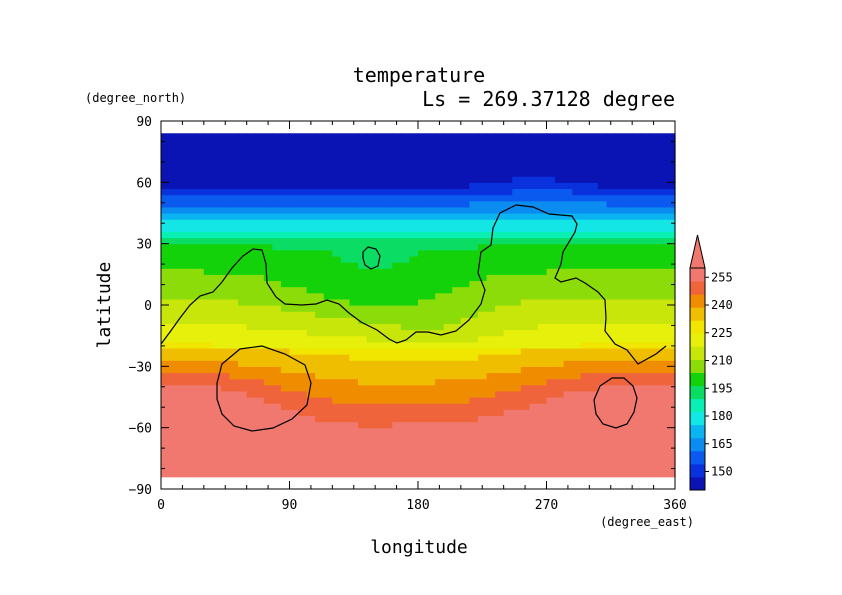 Image resolution: width=842 pixels, height=595 pixels. I want to click on colorbar-swatch, so click(697, 379).